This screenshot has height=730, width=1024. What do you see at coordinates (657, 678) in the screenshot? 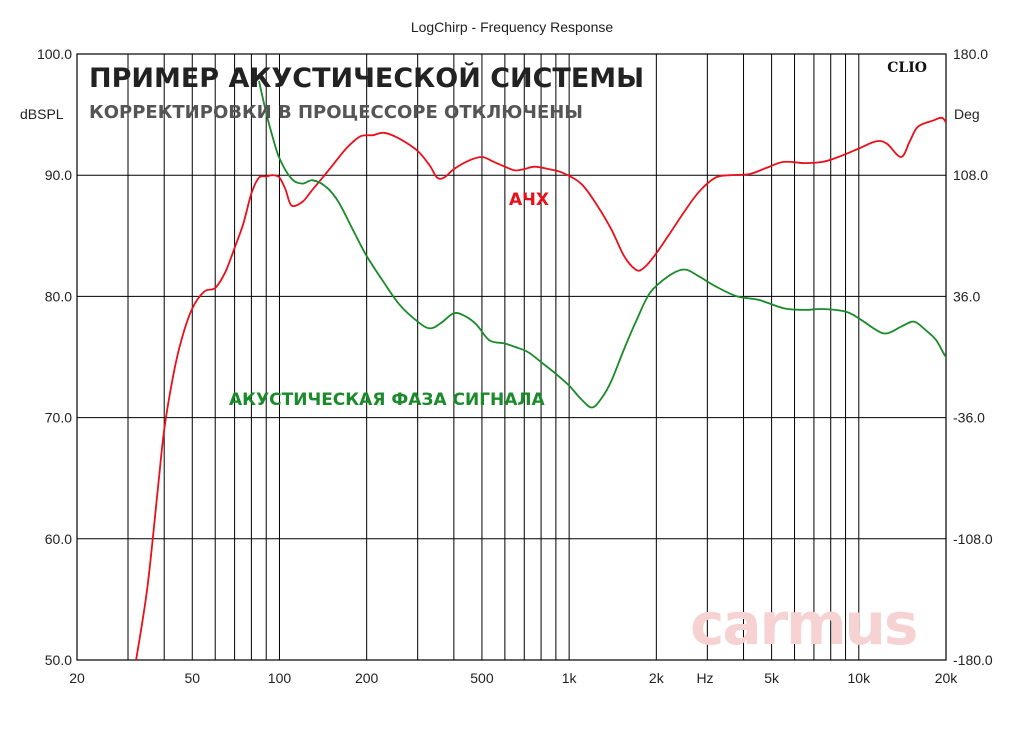
I see `x-tick-label: 2k` at bounding box center [657, 678].